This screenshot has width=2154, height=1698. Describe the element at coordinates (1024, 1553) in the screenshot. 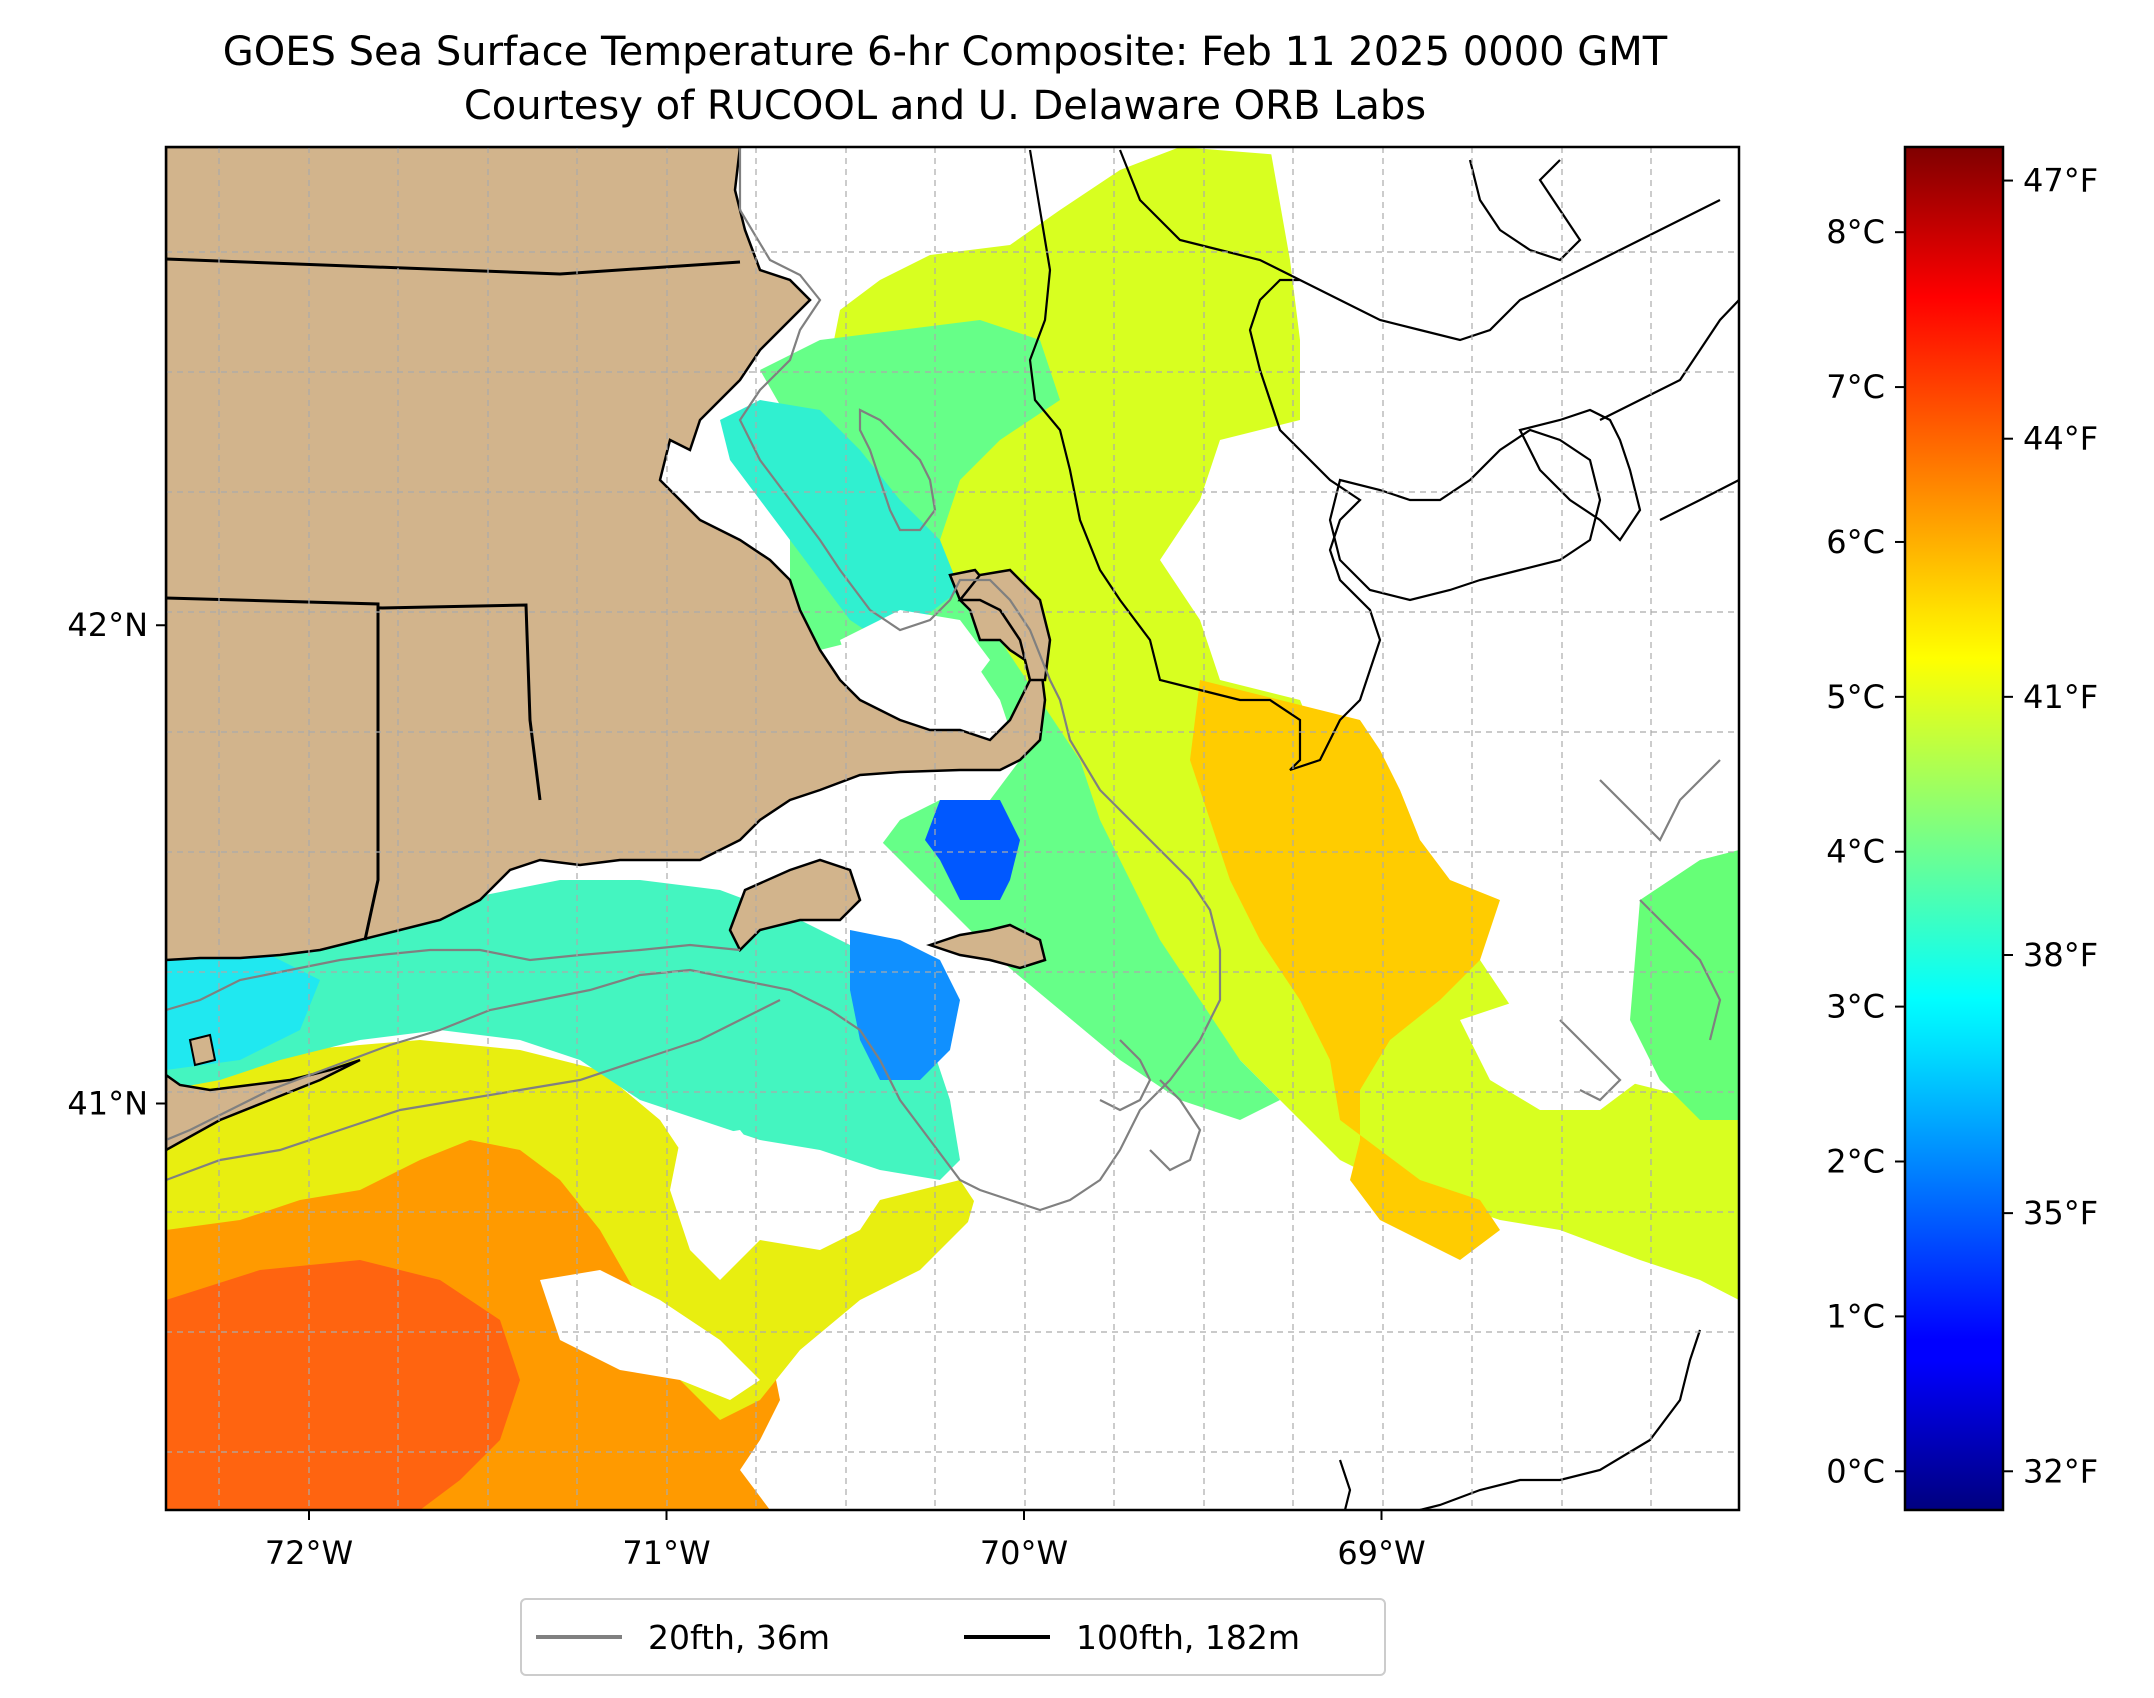

I see `x-tick-label: 70°W` at that location.